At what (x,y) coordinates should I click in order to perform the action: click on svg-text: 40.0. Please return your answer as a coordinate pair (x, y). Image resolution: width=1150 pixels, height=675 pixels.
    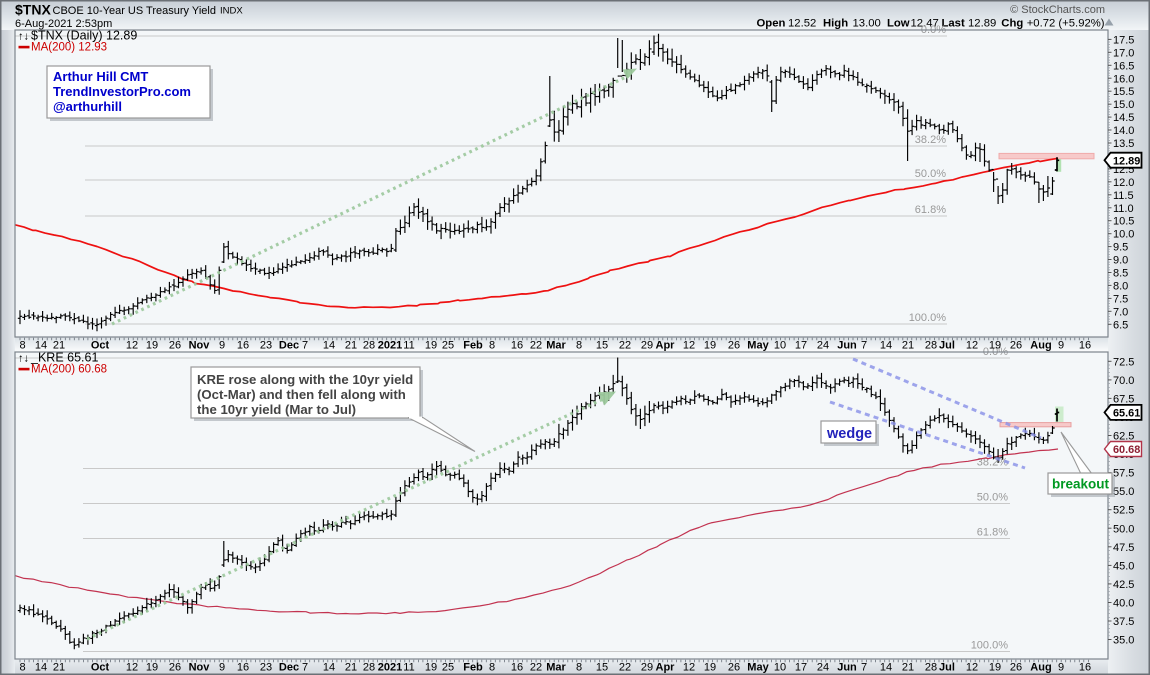
    Looking at the image, I should click on (1123, 603).